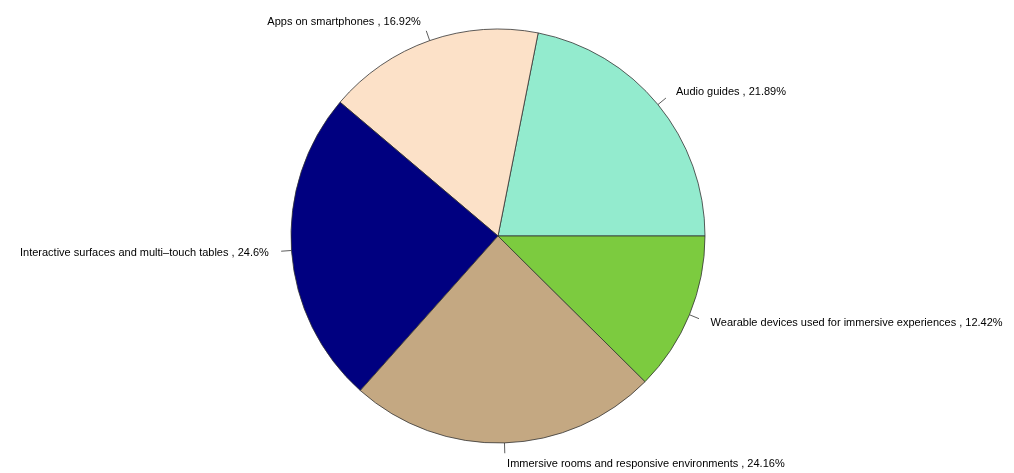 This screenshot has width=1014, height=473. I want to click on slice-label: Immersive rooms and responsive environments , 24.16%, so click(646, 463).